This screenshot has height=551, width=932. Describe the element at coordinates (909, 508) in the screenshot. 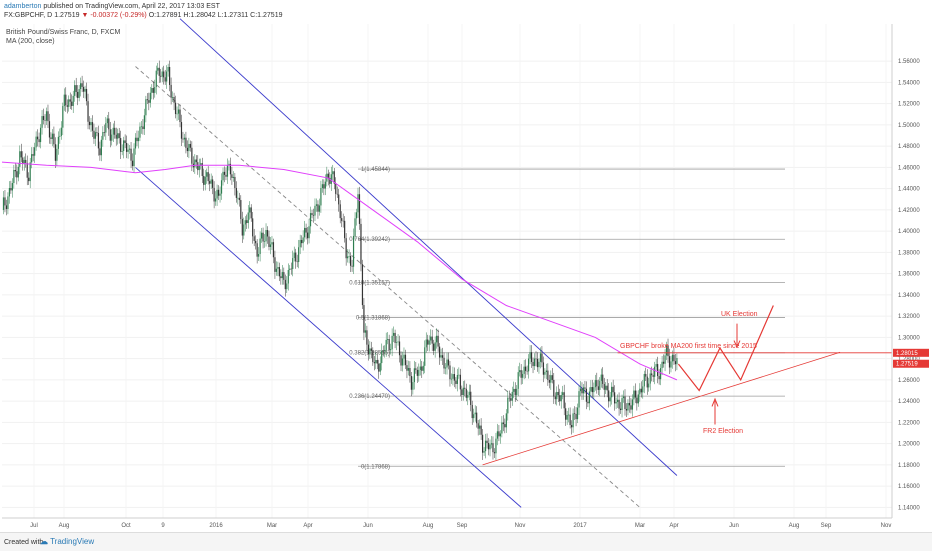

I see `y-tick-label: 1.14000` at that location.